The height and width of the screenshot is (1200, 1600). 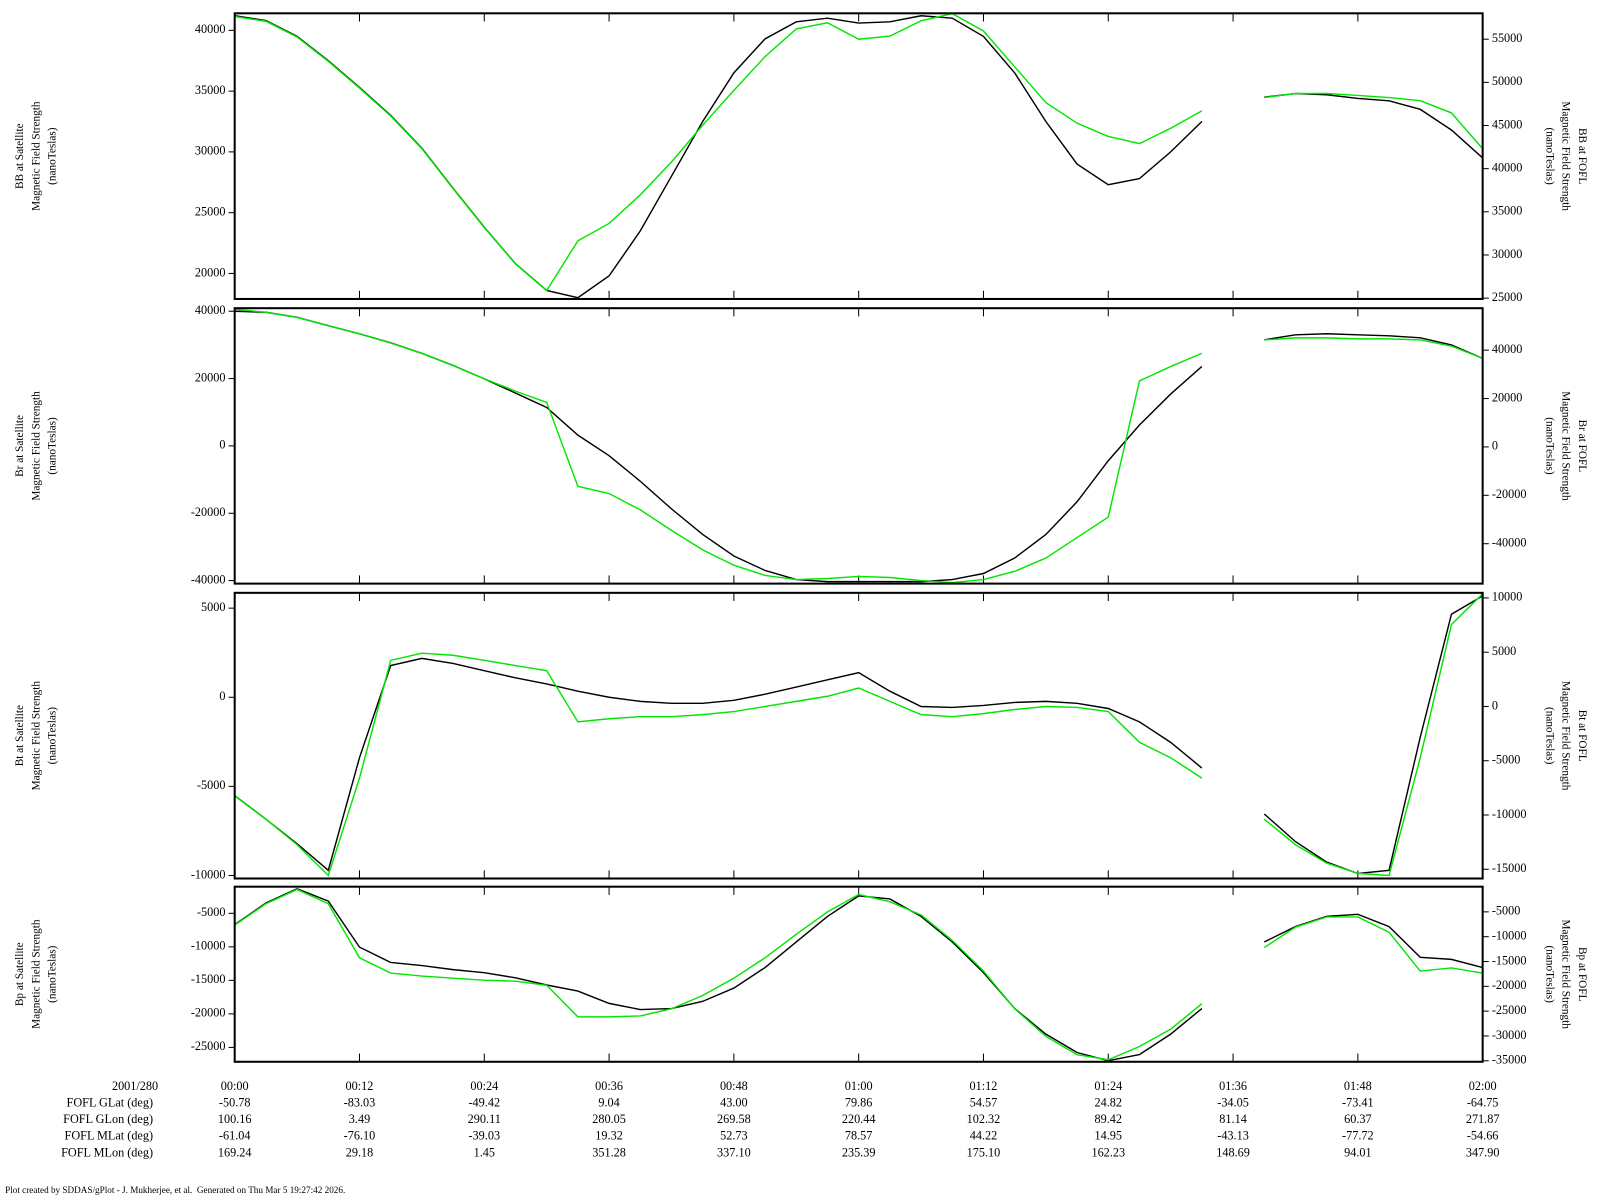 I want to click on x-tick-label: 00:48, so click(x=734, y=1086).